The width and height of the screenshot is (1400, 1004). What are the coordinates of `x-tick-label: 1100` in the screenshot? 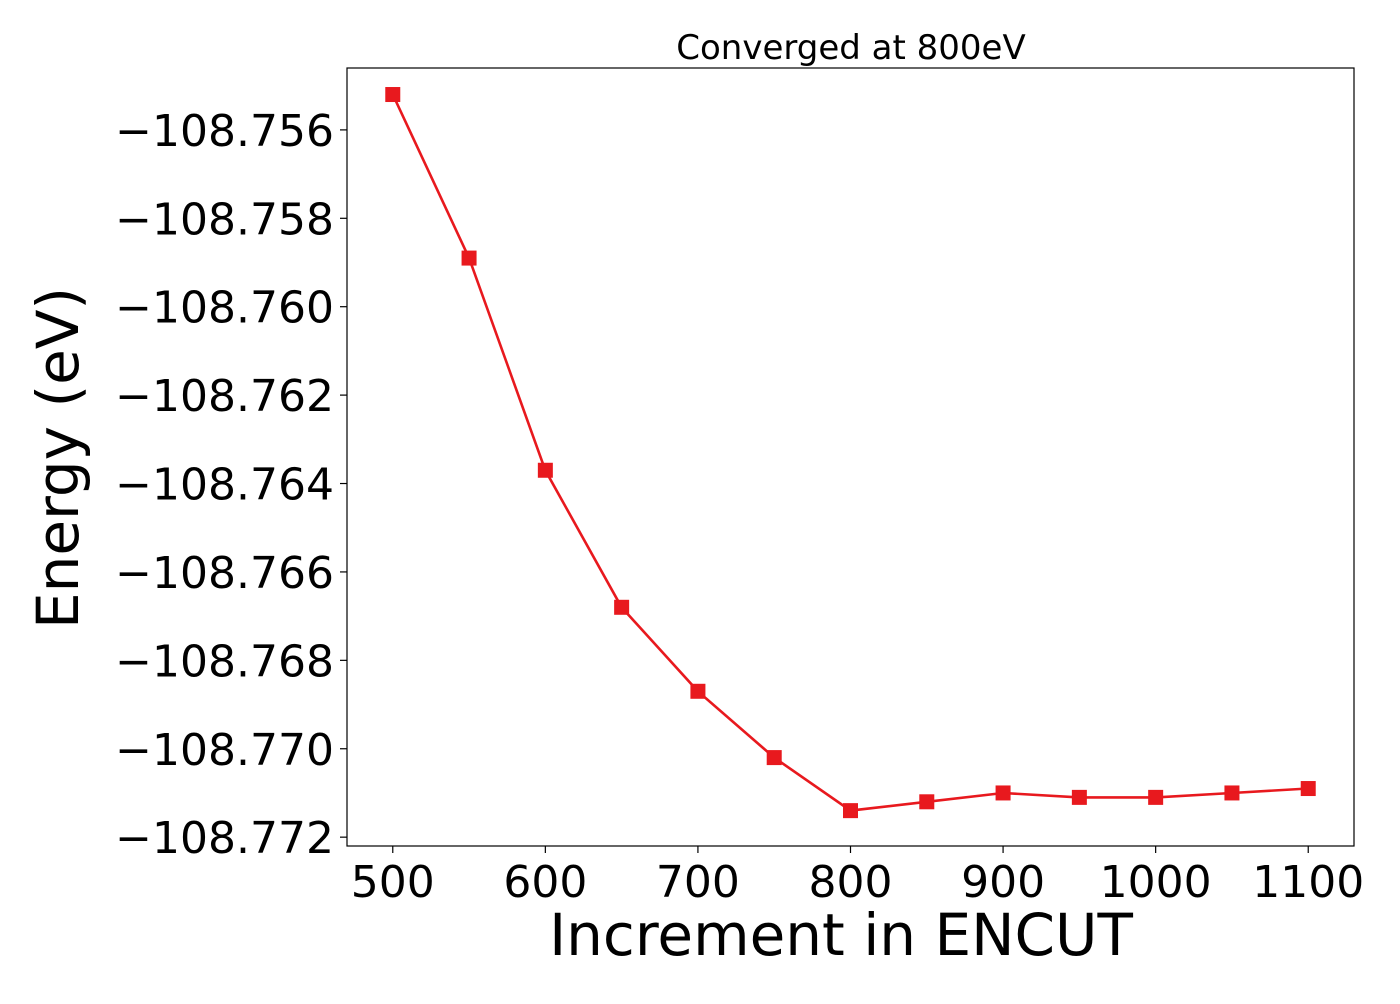 It's located at (1308, 882).